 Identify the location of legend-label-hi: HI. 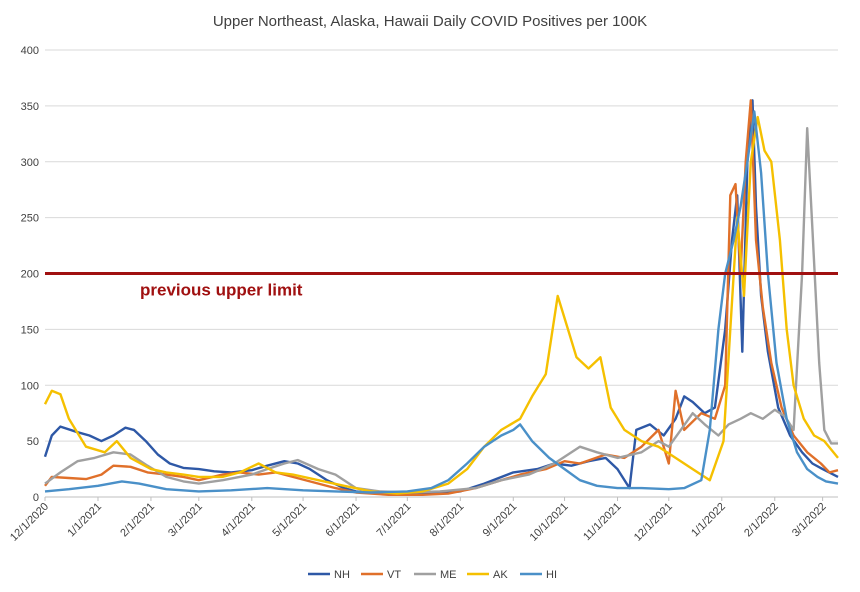
(551, 575).